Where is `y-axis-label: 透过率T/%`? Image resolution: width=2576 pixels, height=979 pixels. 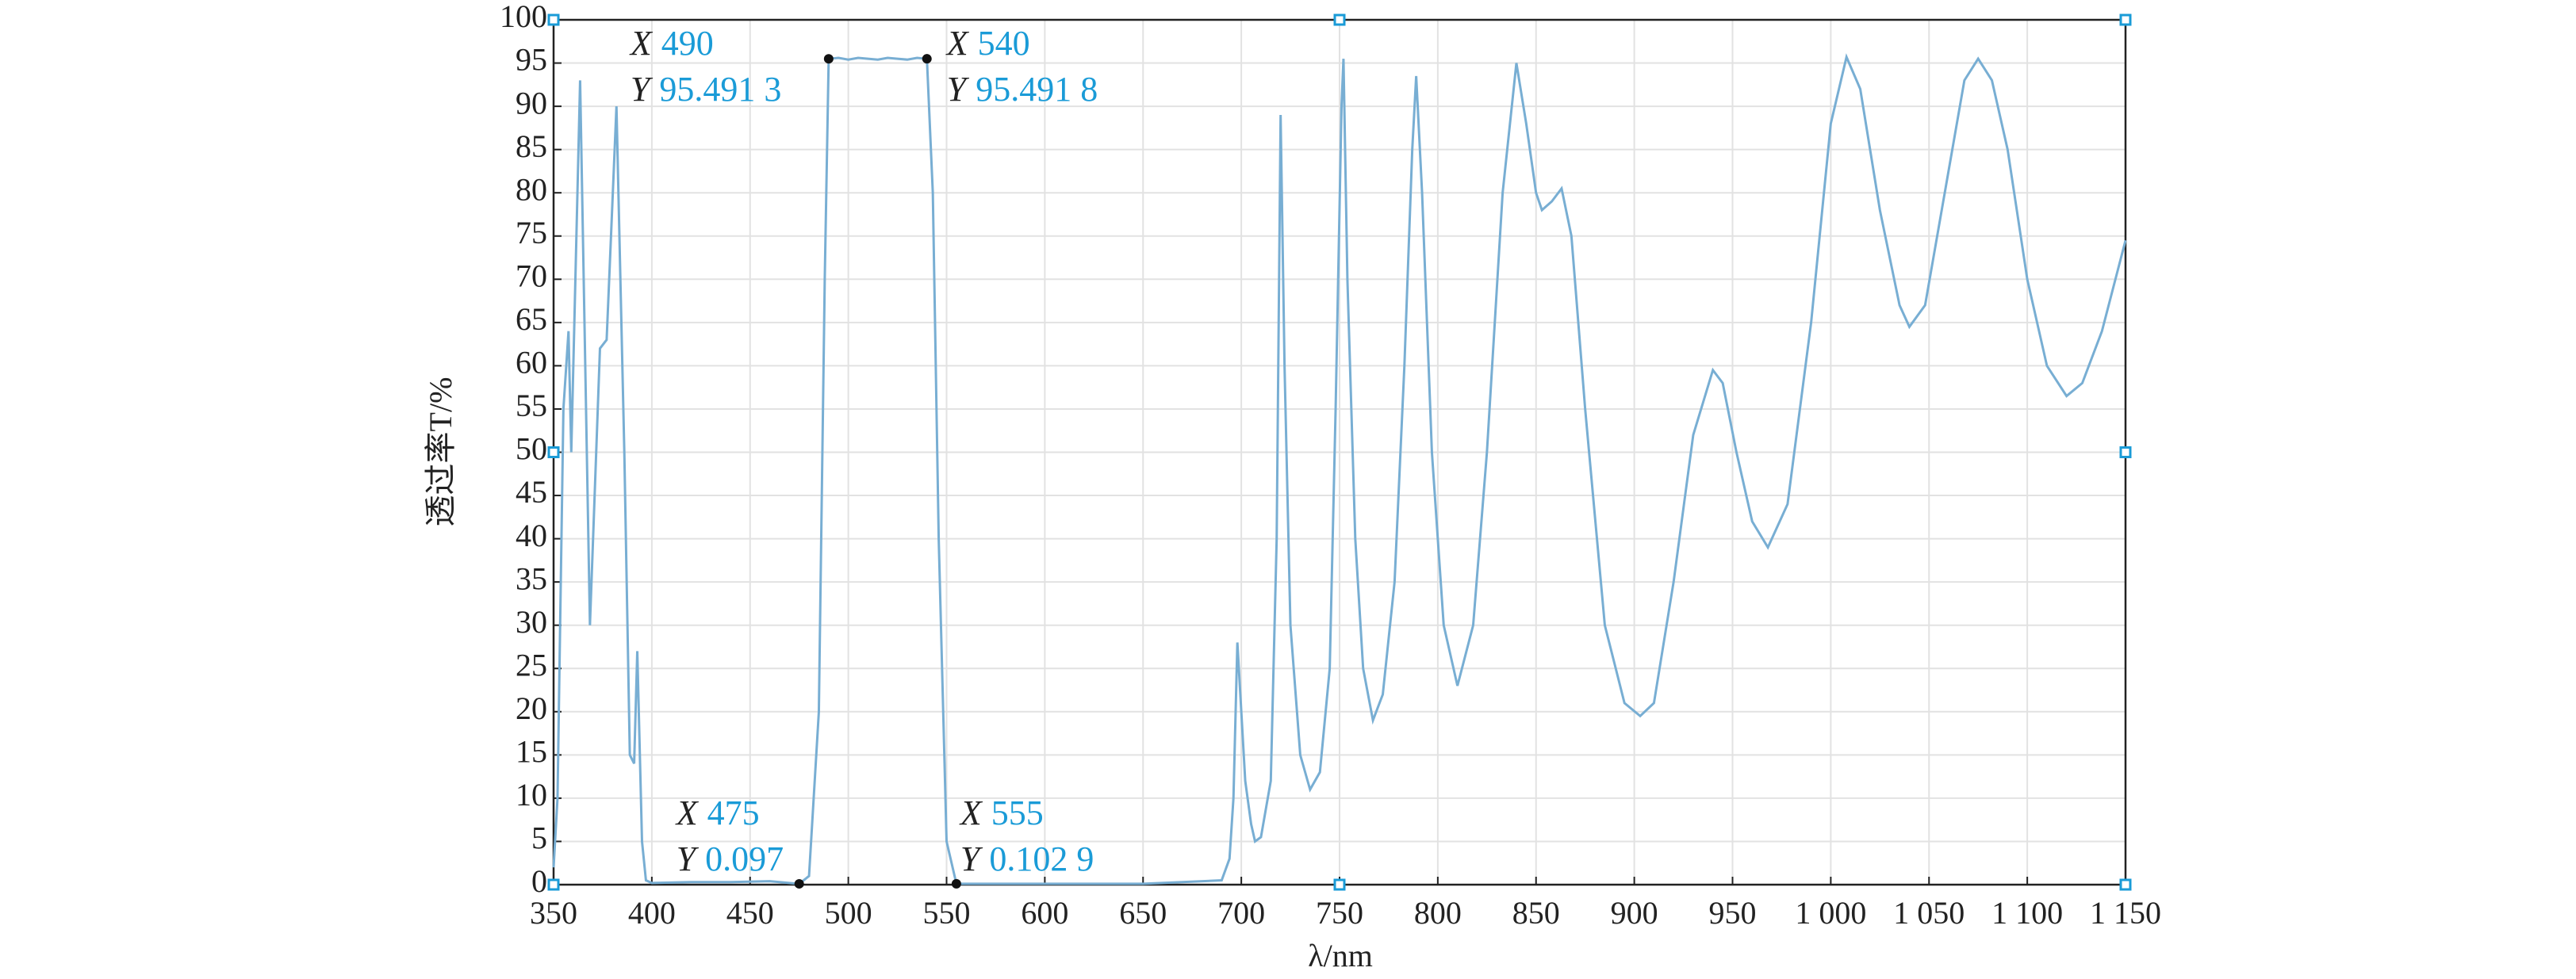 y-axis-label: 透过率T/% is located at coordinates (440, 452).